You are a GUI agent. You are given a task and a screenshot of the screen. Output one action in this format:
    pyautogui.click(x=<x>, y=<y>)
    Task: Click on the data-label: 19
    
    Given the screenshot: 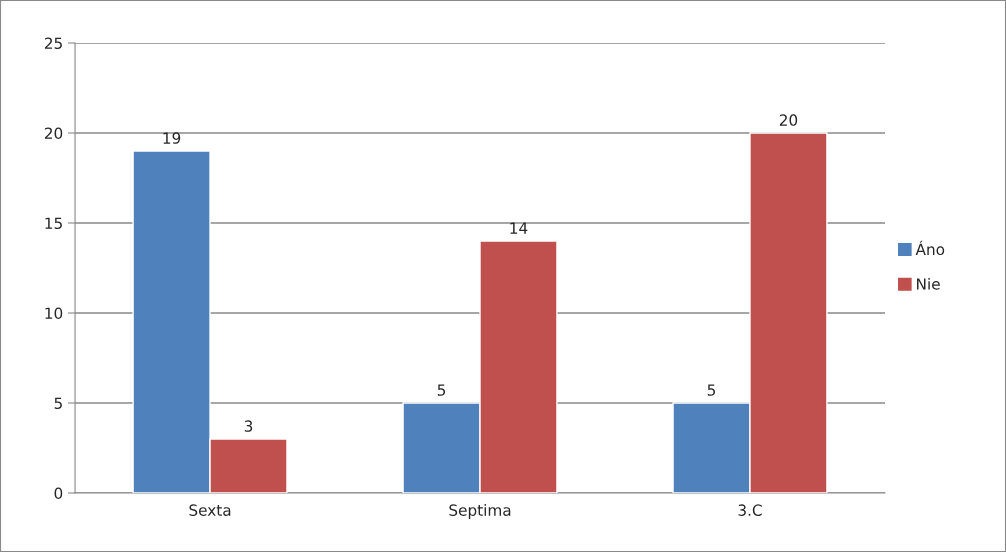 What is the action you would take?
    pyautogui.click(x=172, y=138)
    